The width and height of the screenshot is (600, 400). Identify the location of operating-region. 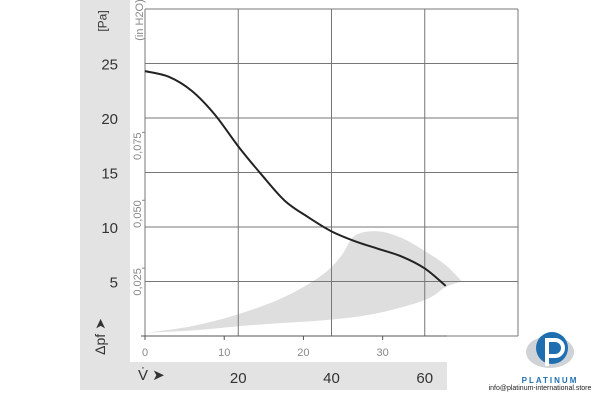
(304, 282).